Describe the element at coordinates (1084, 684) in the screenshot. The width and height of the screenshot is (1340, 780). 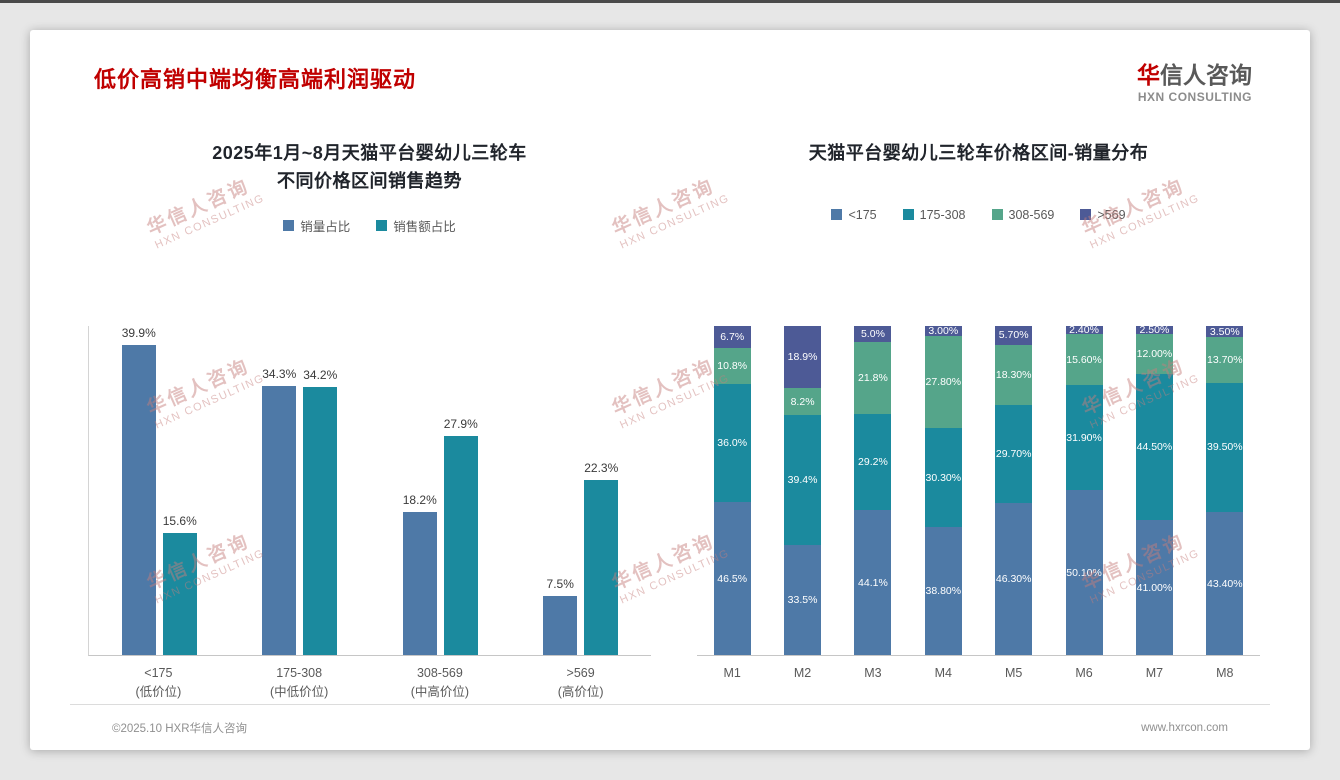
I see `axis-cell: M6` at that location.